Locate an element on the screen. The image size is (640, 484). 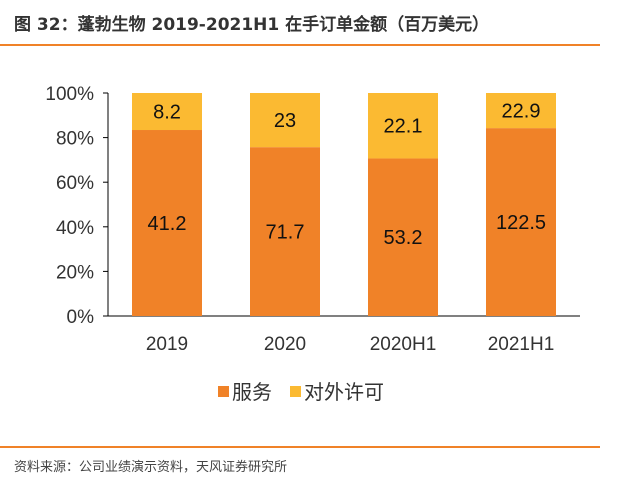
legend-label: 对外许可 is located at coordinates (344, 392).